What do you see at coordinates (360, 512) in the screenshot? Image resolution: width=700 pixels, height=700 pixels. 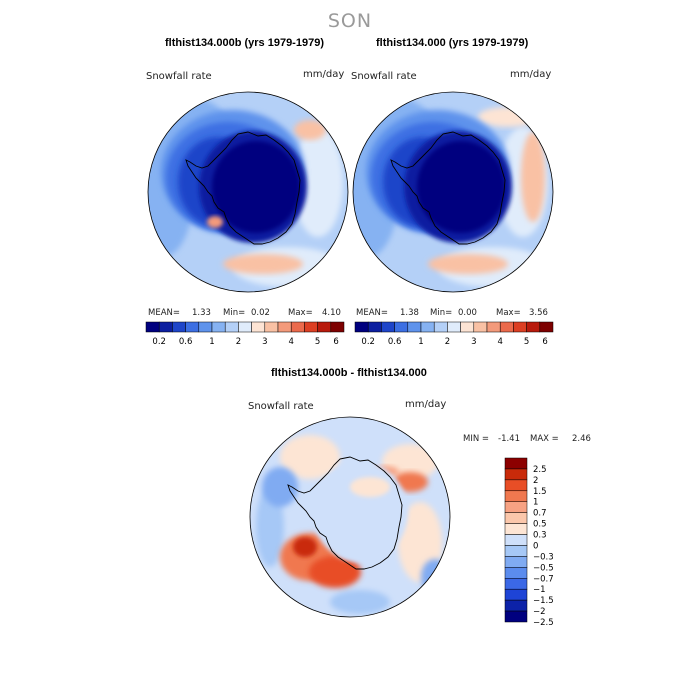 I see `map3-interior` at bounding box center [360, 512].